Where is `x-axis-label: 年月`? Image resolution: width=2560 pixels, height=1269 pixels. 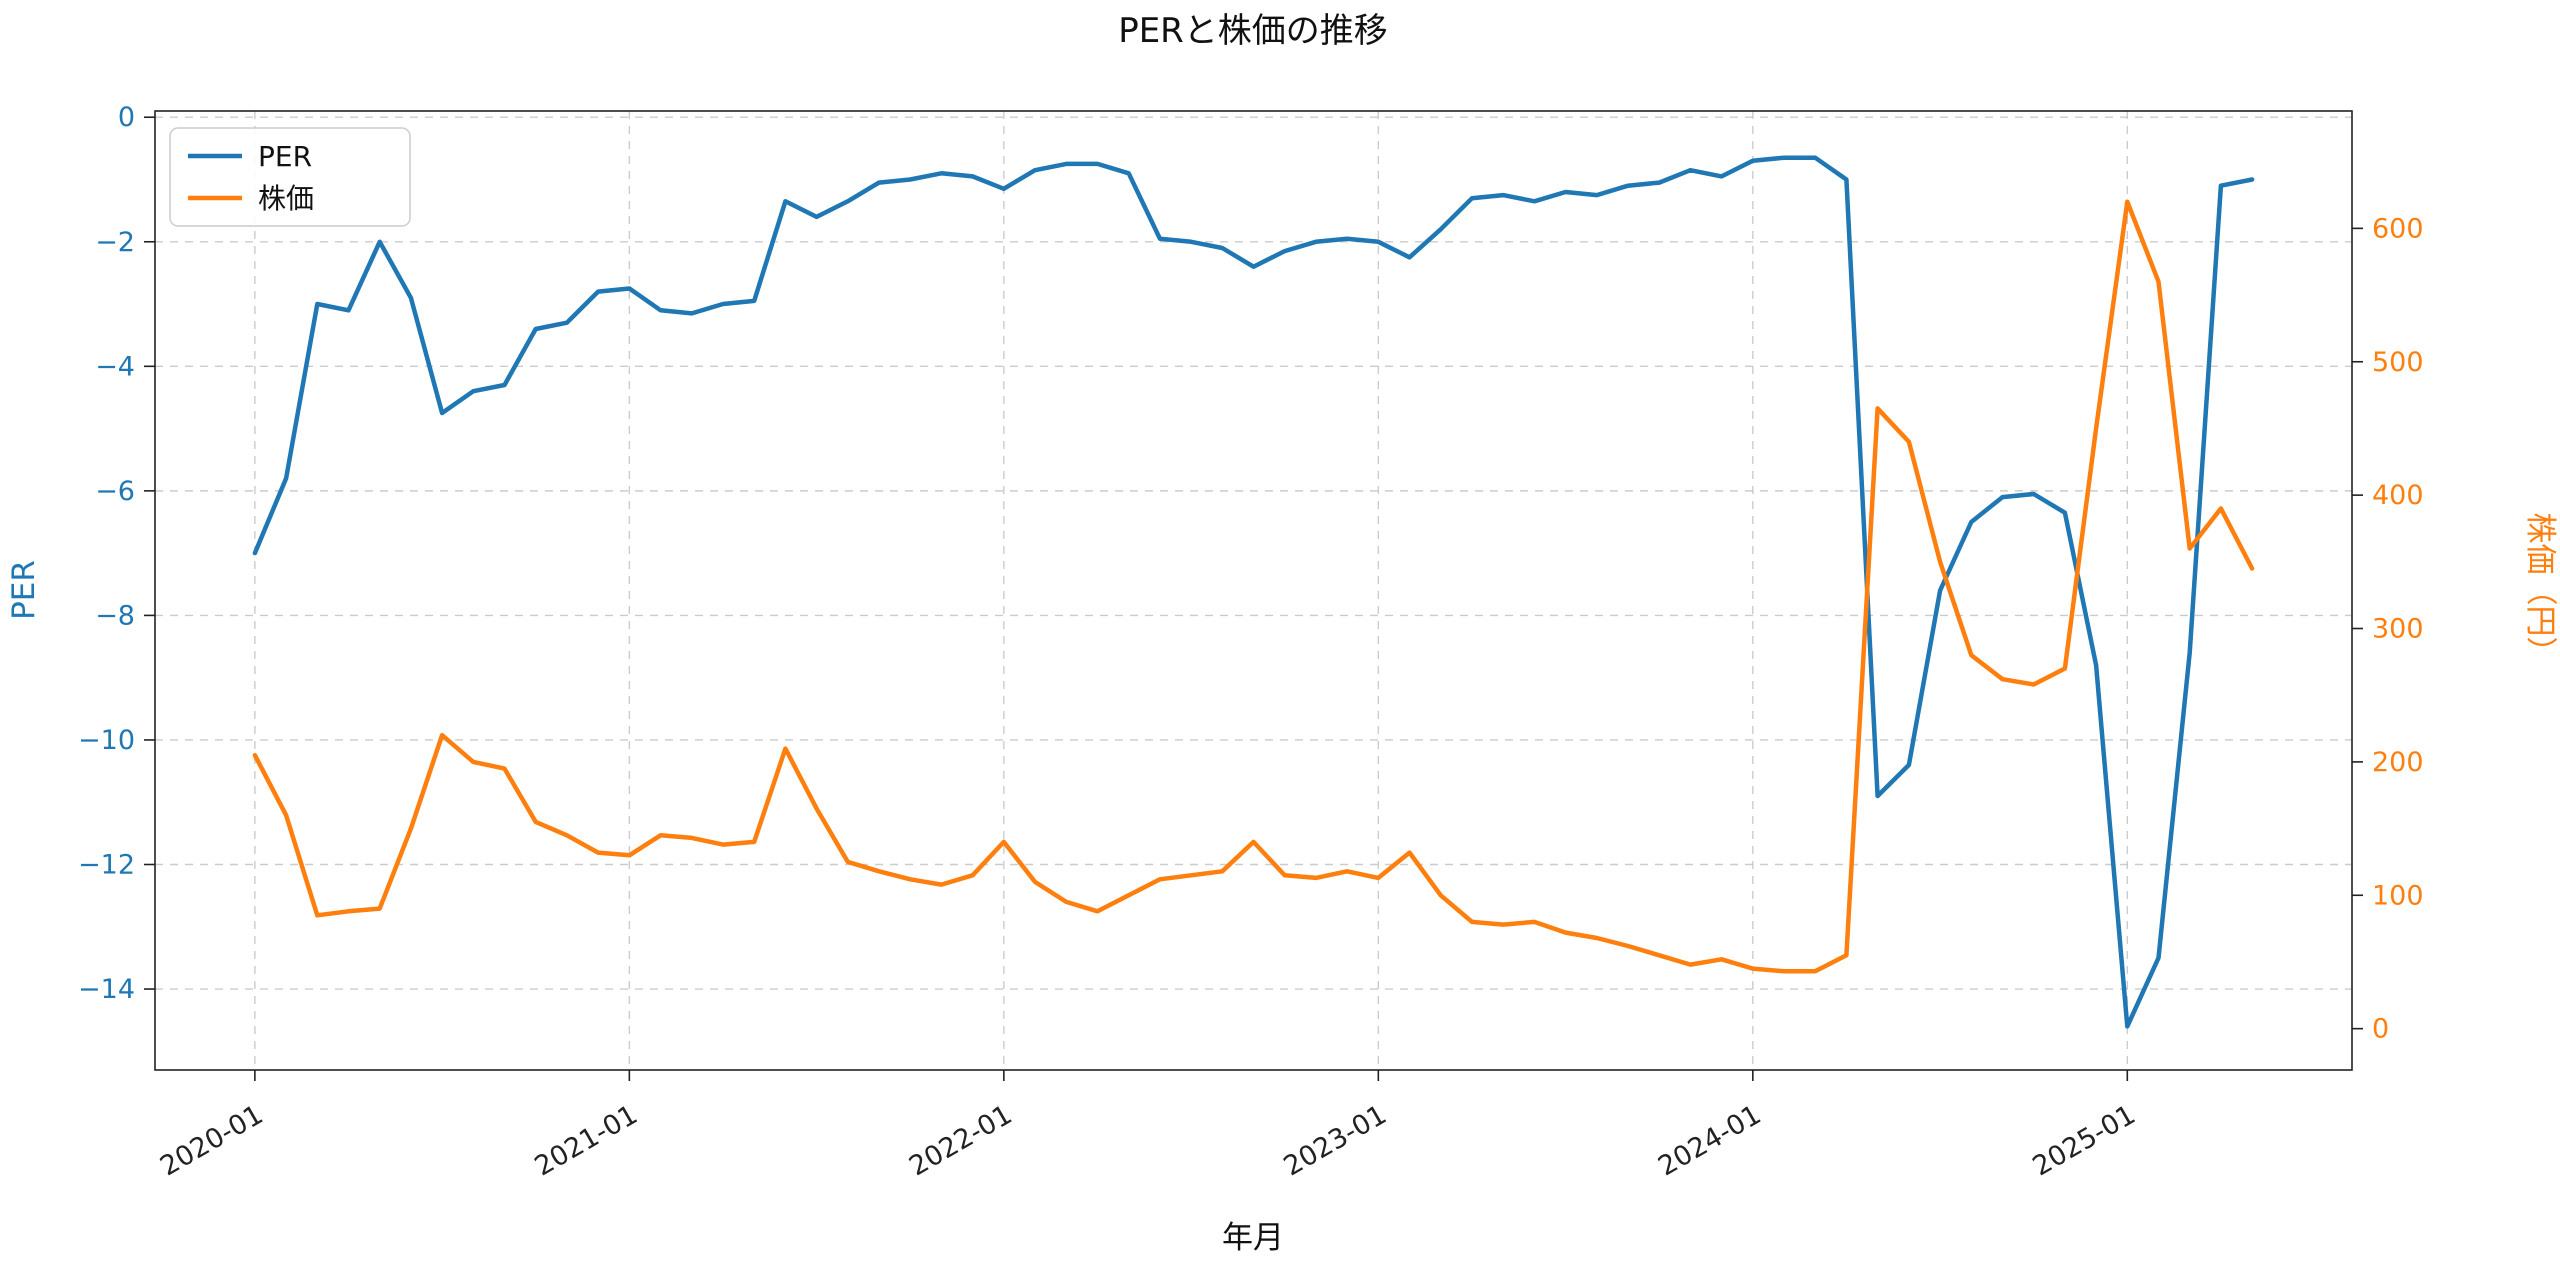 x-axis-label: 年月 is located at coordinates (1253, 1238).